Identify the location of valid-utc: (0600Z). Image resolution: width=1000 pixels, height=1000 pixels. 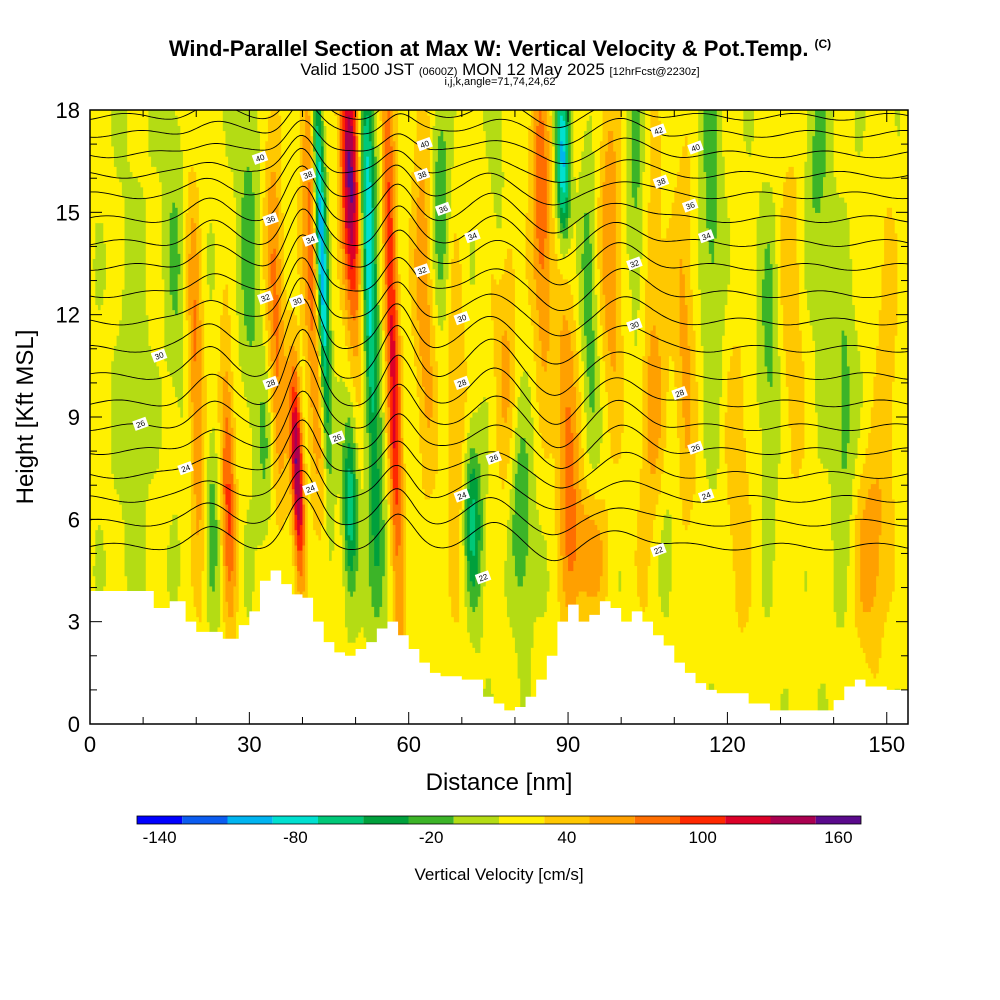
(438, 72).